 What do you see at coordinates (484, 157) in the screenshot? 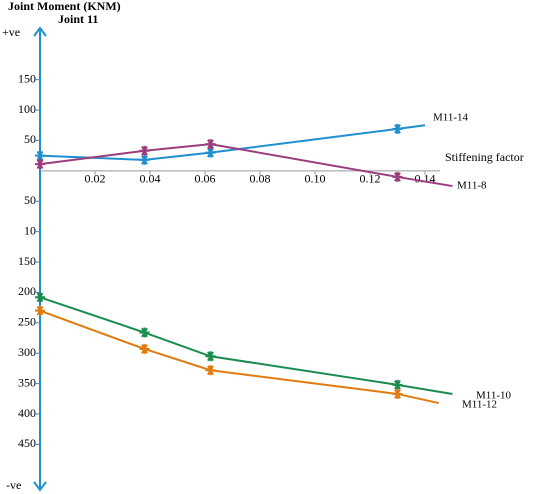
I see `x-axis-label: Stiffening factor` at bounding box center [484, 157].